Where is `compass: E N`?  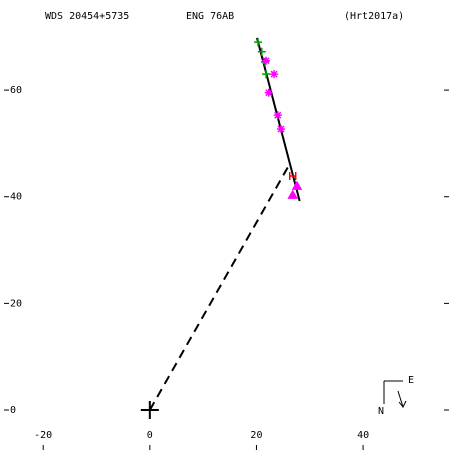
compass: E N is located at coordinates (396, 396).